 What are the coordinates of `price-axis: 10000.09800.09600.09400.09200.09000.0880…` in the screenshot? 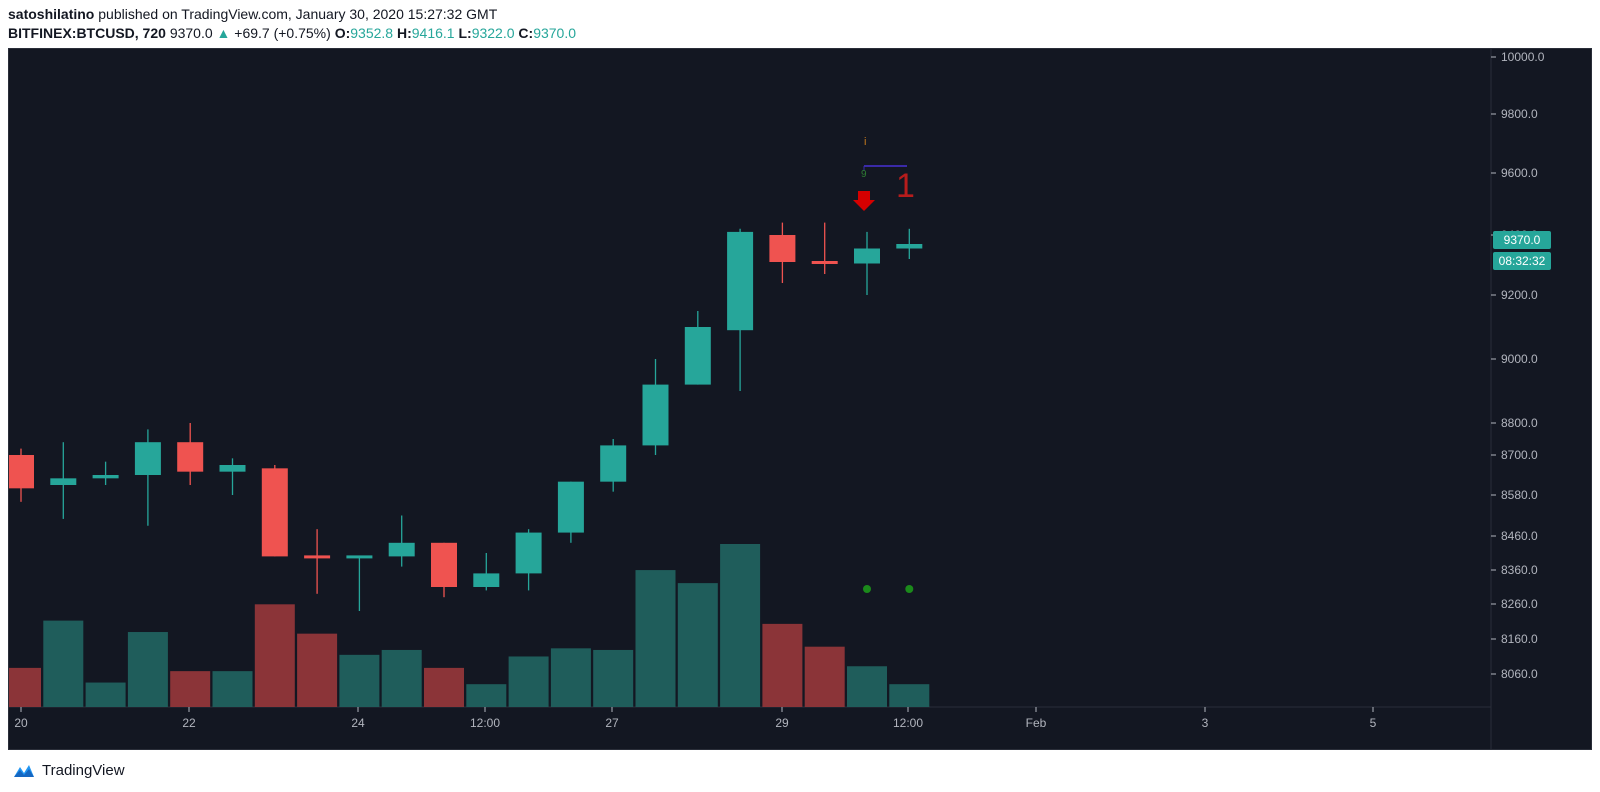 It's located at (1518, 365).